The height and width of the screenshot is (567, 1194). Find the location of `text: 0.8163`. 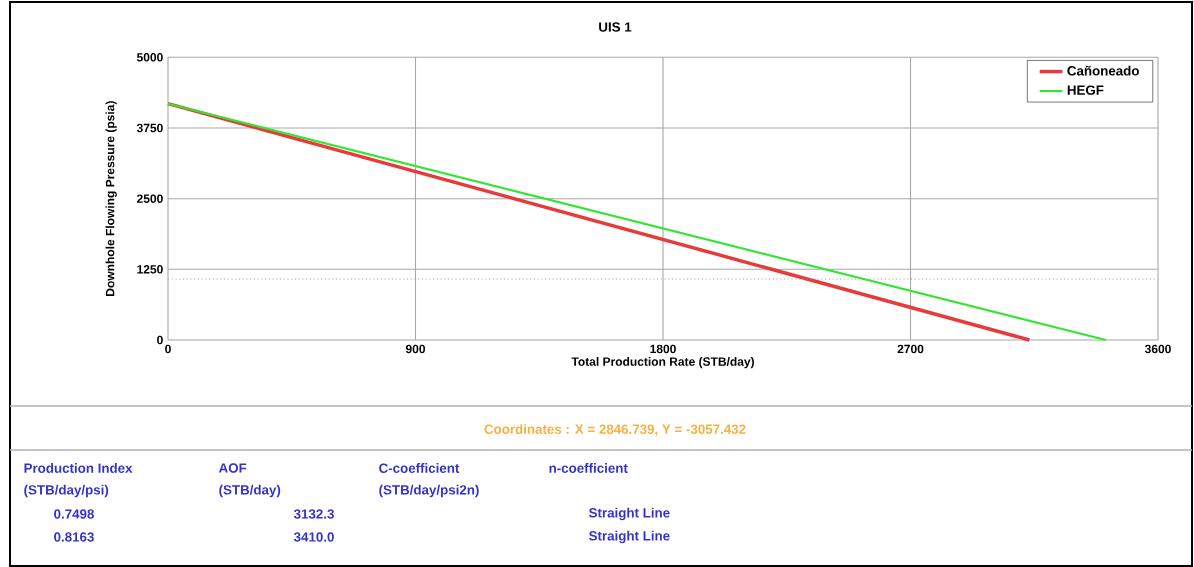

text: 0.8163 is located at coordinates (74, 537).